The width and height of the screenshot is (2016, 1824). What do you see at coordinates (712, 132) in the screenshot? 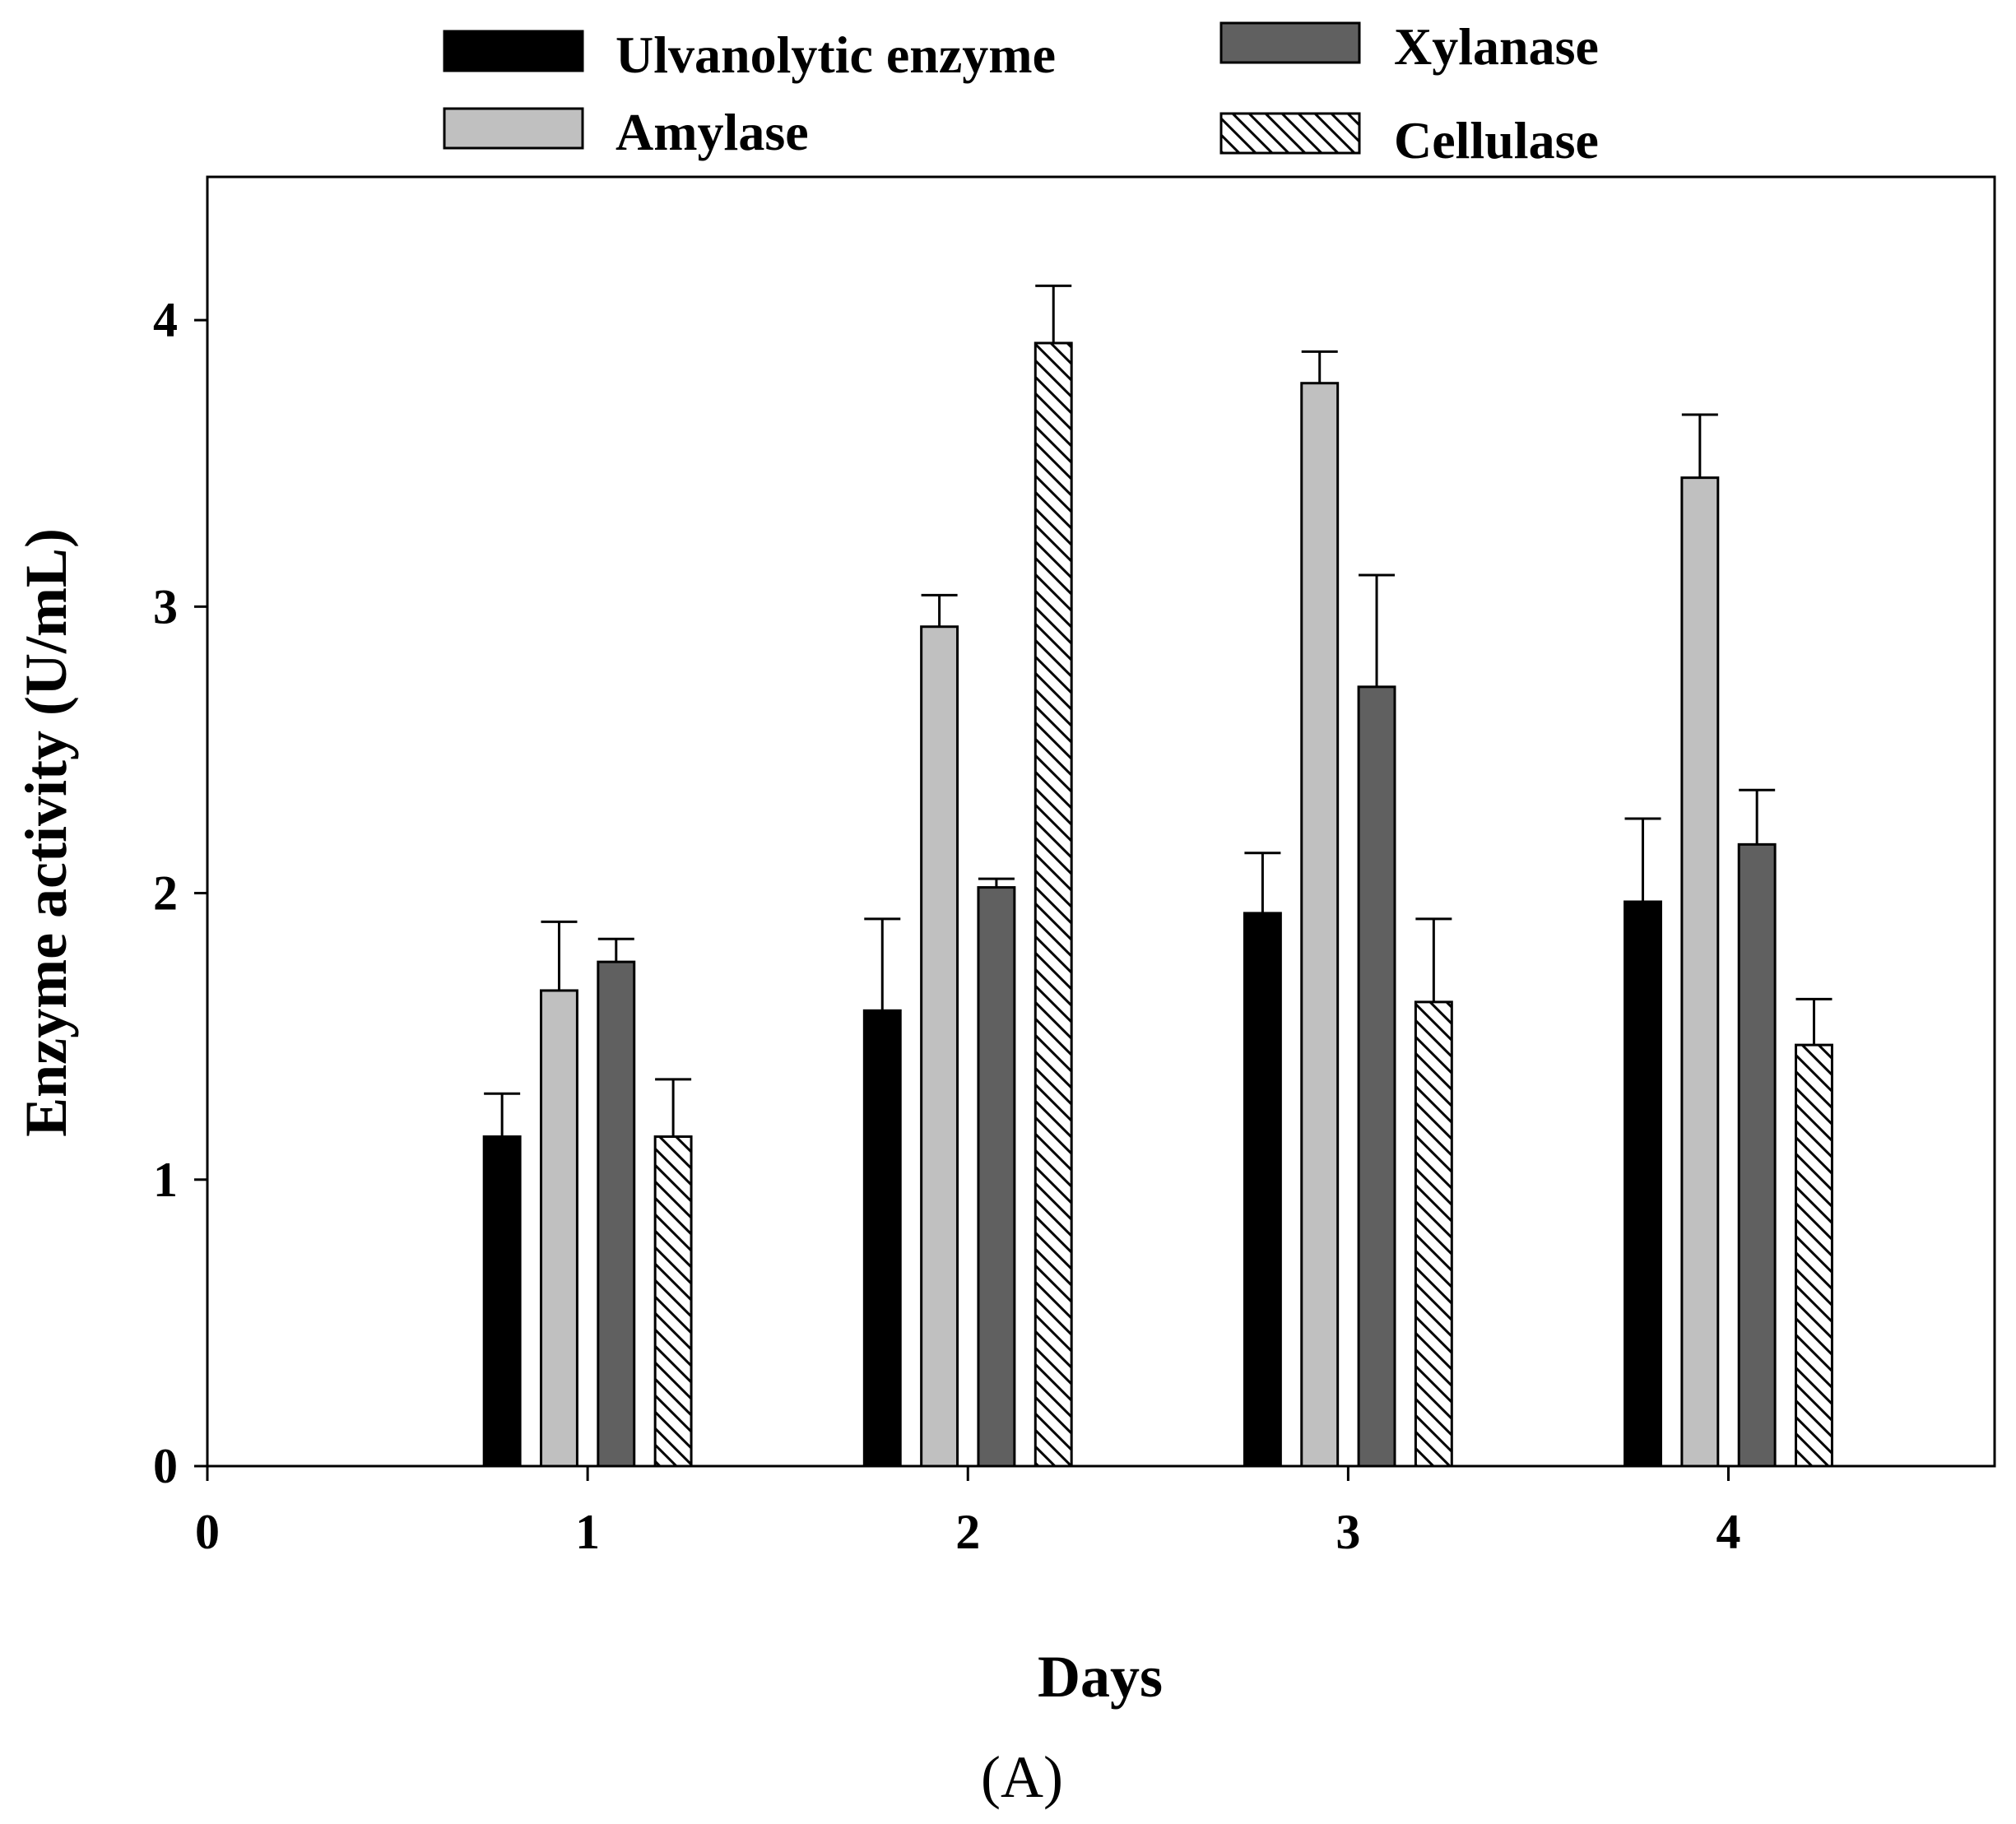
I see `legend-label-amylase: Amylase` at bounding box center [712, 132].